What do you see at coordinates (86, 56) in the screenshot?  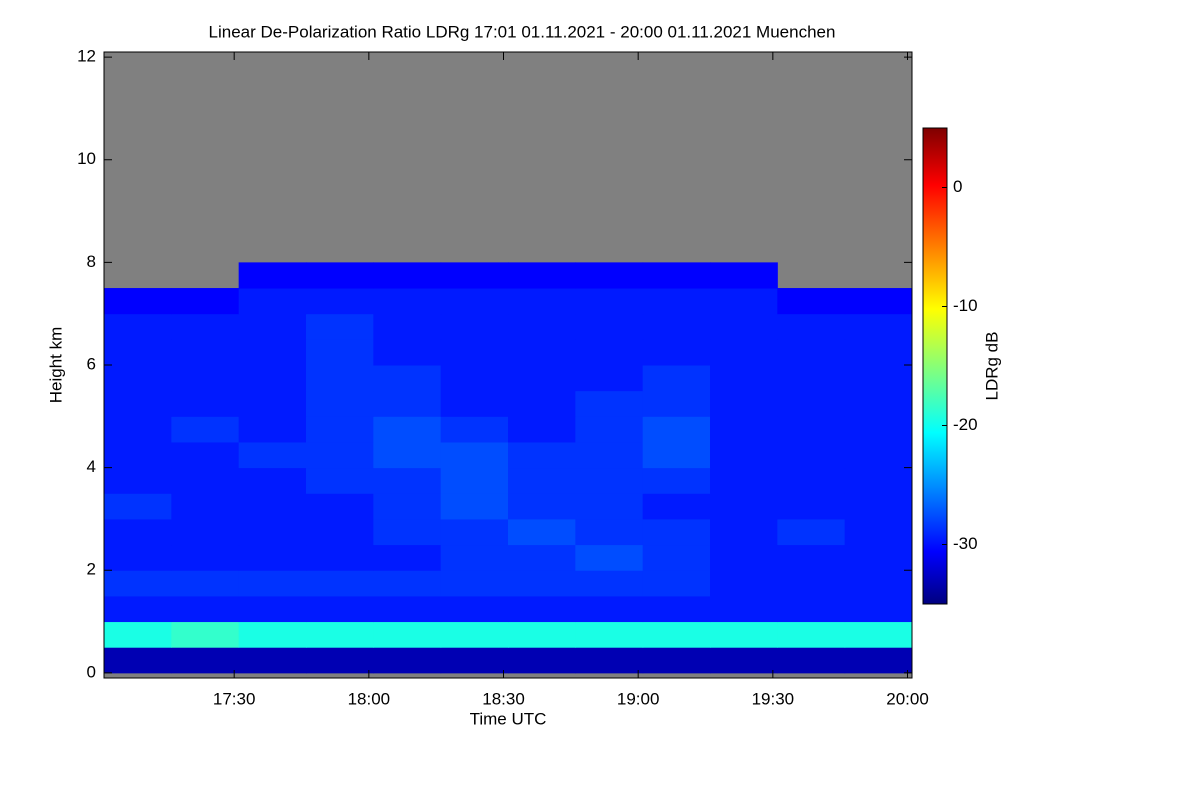 I see `y-tick-label: 12` at bounding box center [86, 56].